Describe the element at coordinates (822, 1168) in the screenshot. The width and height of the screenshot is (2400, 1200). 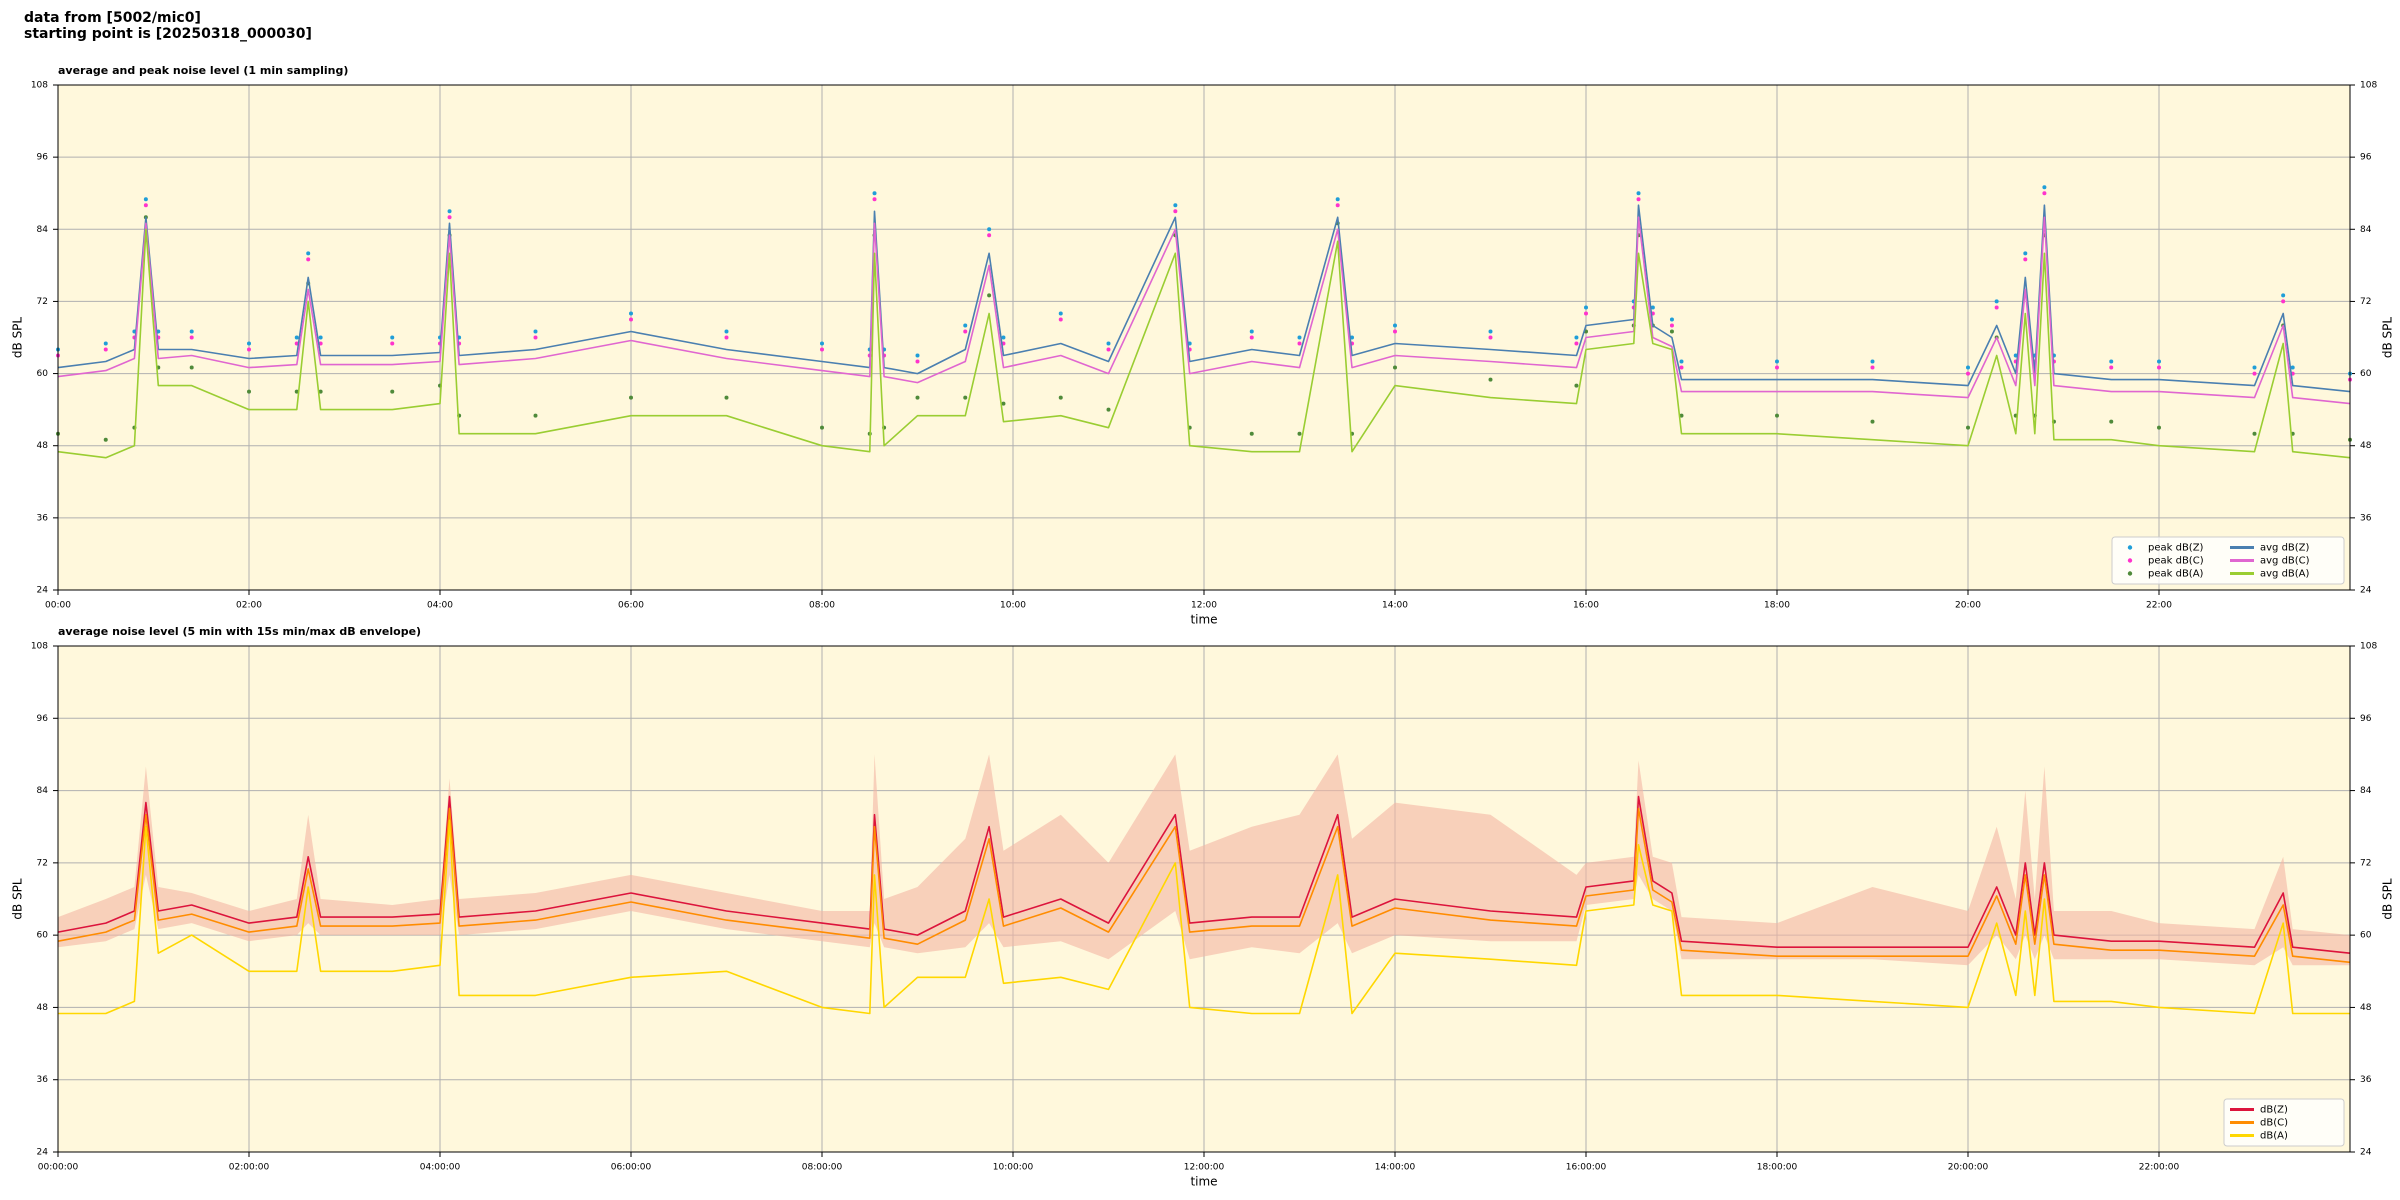
I see `x-tick-label: 08:00:00` at that location.